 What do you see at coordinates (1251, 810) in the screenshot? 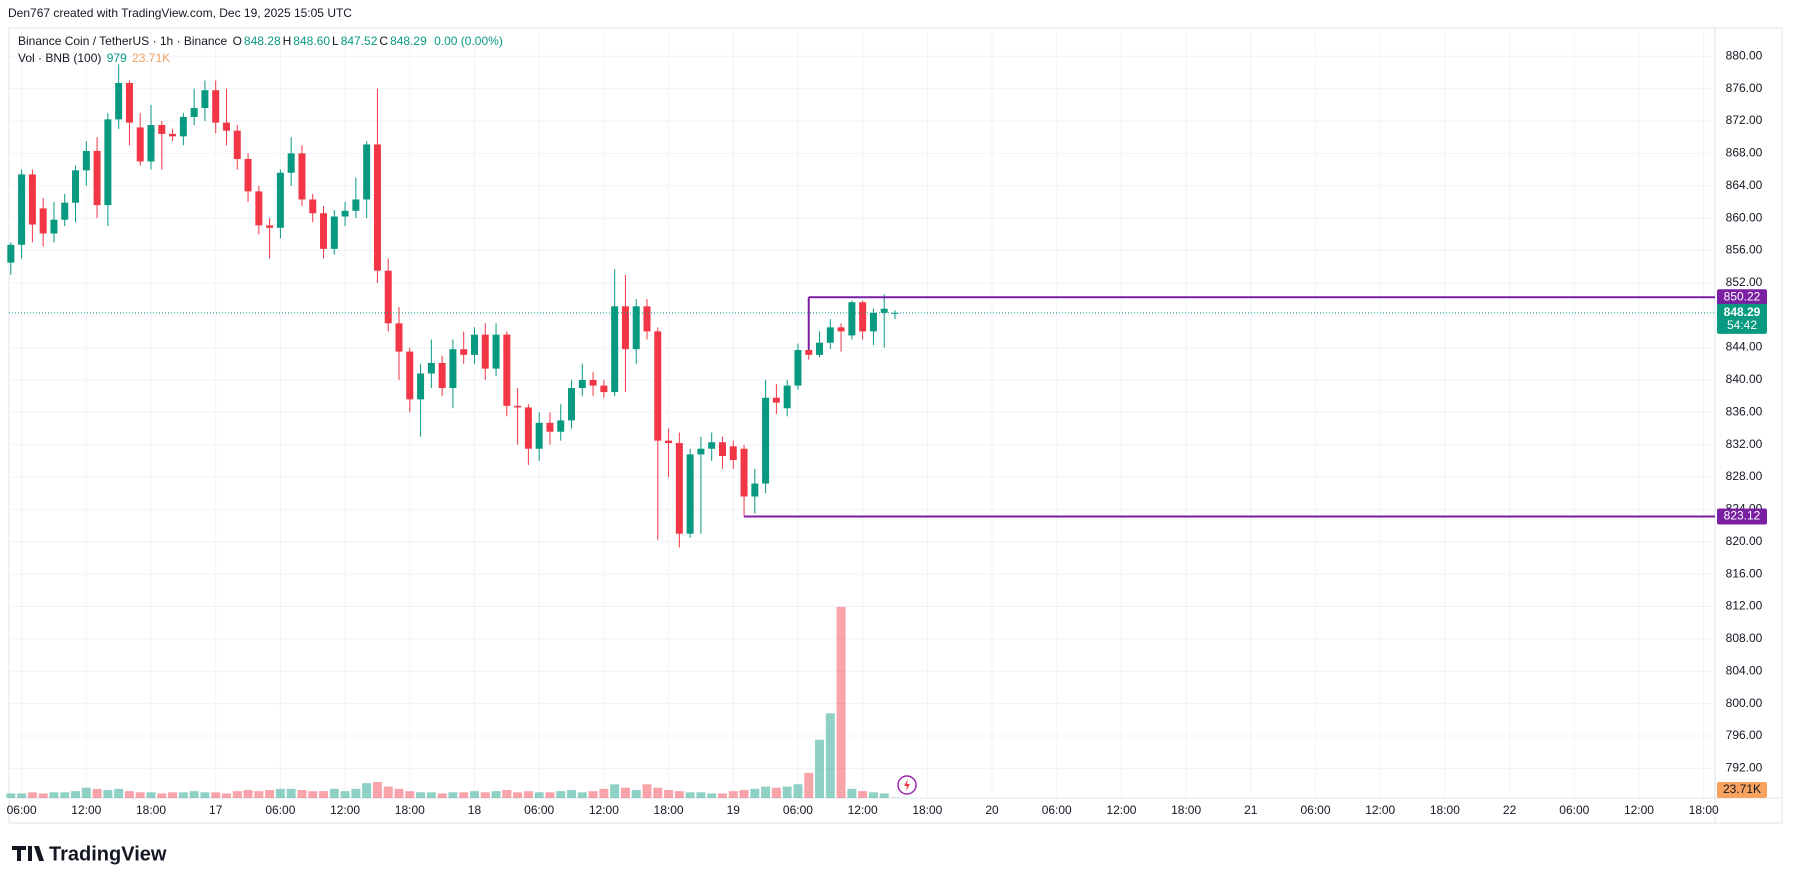
I see `x-tick-label: 21` at bounding box center [1251, 810].